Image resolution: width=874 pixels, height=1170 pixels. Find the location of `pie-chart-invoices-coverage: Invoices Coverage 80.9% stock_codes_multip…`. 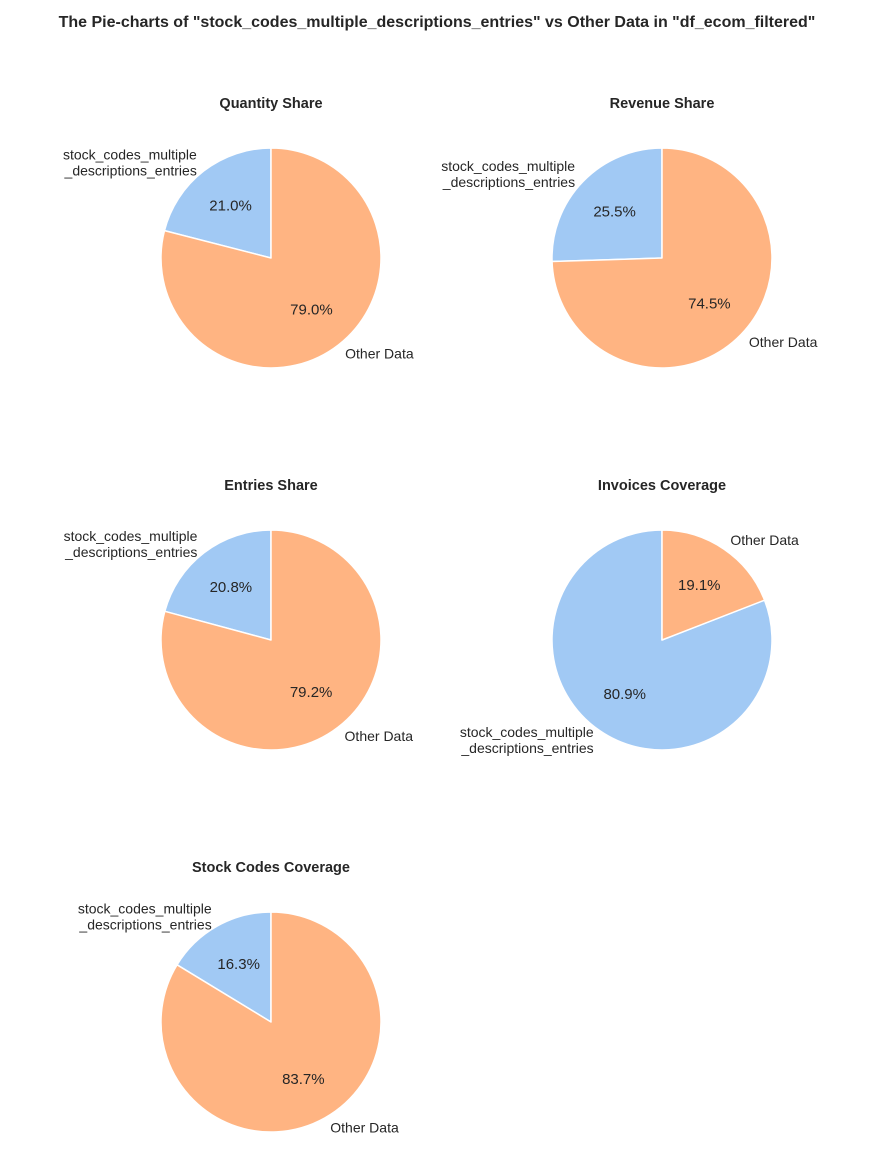

pie-chart-invoices-coverage: Invoices Coverage 80.9% stock_codes_multip… is located at coordinates (629, 617).